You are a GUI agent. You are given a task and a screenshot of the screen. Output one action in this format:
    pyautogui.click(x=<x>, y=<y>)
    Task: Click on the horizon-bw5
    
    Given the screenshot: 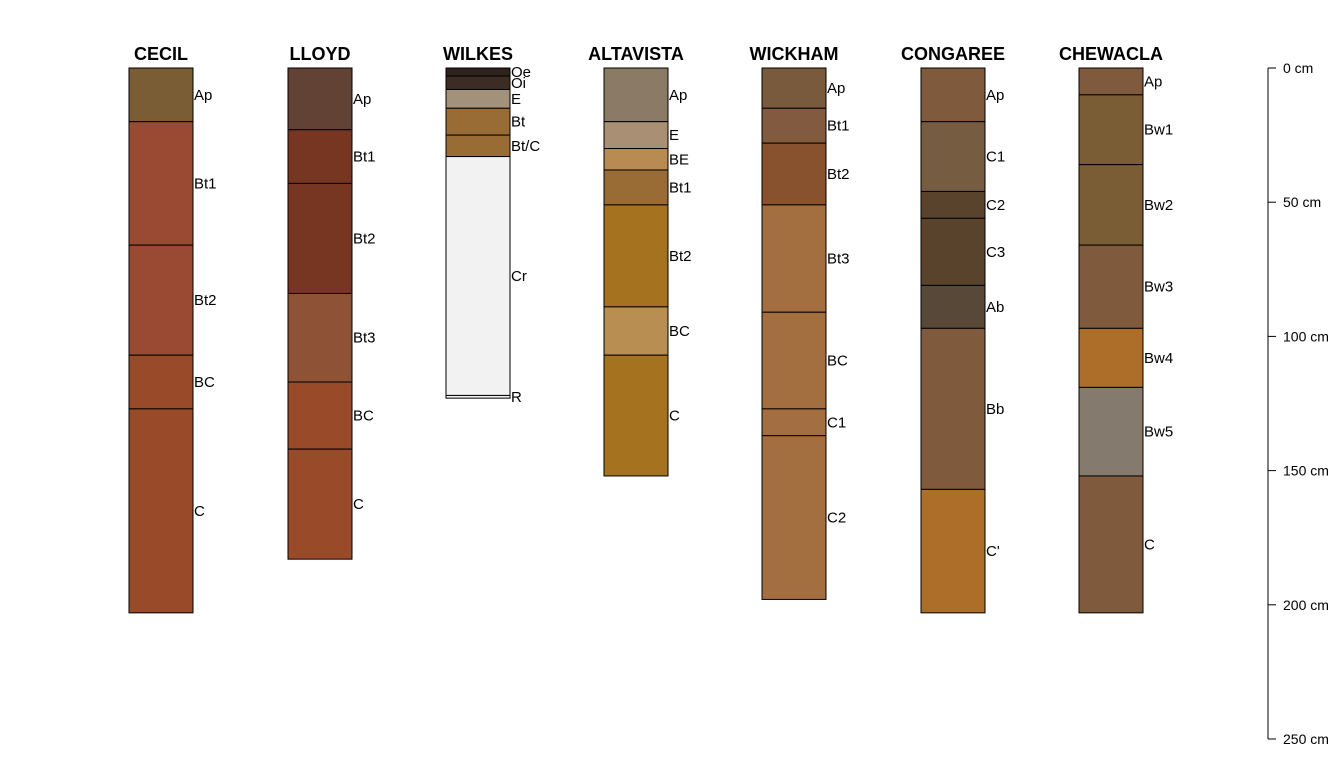 What is the action you would take?
    pyautogui.click(x=1111, y=431)
    